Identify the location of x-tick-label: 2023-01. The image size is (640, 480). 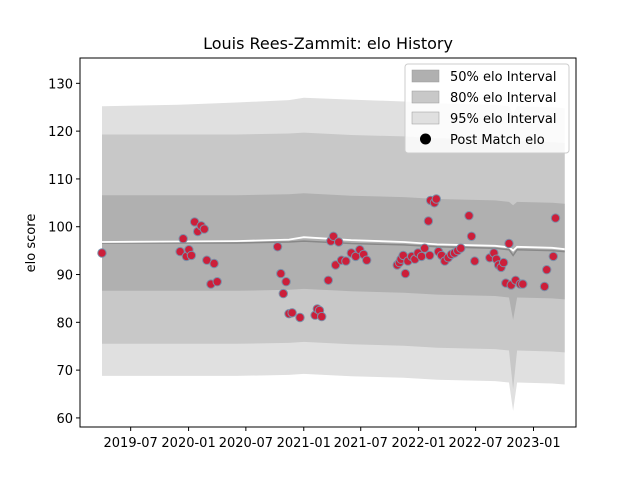
(533, 443).